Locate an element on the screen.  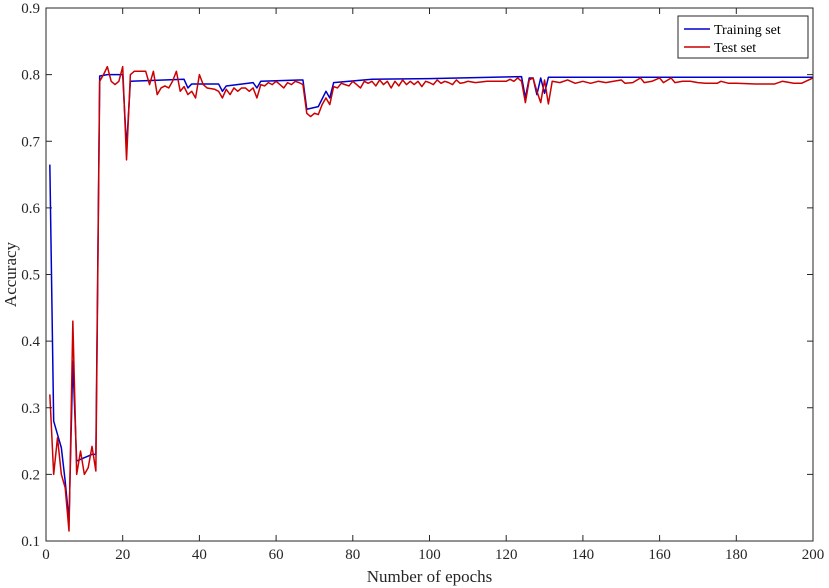
y-tick-label: 0.3 is located at coordinates (30, 409).